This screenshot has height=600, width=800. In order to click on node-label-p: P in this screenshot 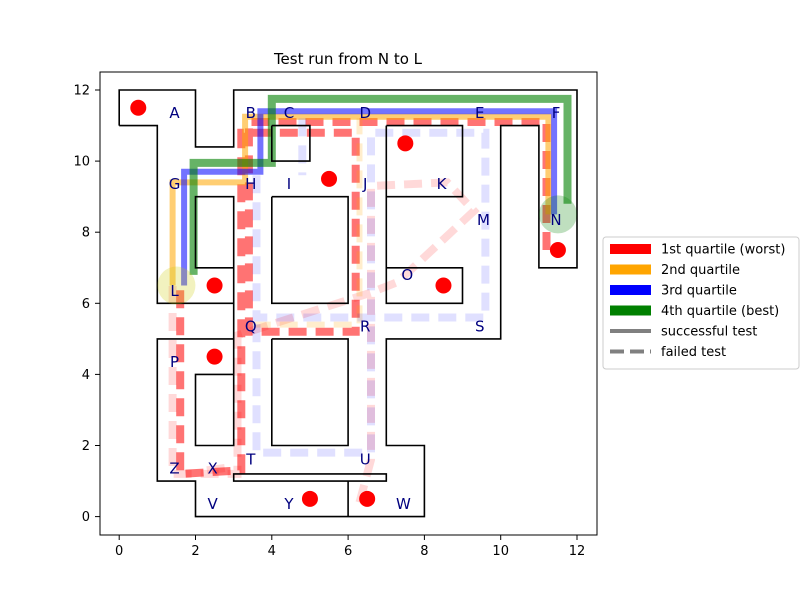, I will do `click(174, 362)`.